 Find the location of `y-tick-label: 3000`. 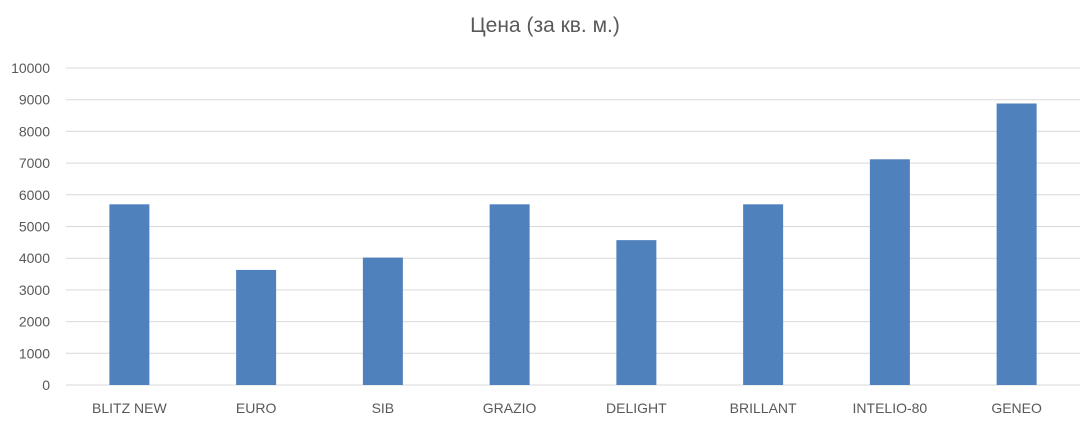

y-tick-label: 3000 is located at coordinates (34, 290).